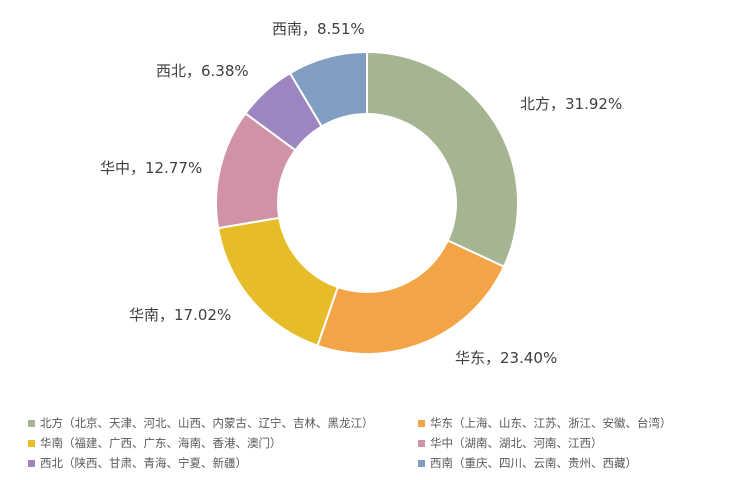 This screenshot has height=480, width=745. What do you see at coordinates (143, 463) in the screenshot?
I see `legend-label-xibei: 西北（陕西、甘肃、青海、宁夏、新疆）` at bounding box center [143, 463].